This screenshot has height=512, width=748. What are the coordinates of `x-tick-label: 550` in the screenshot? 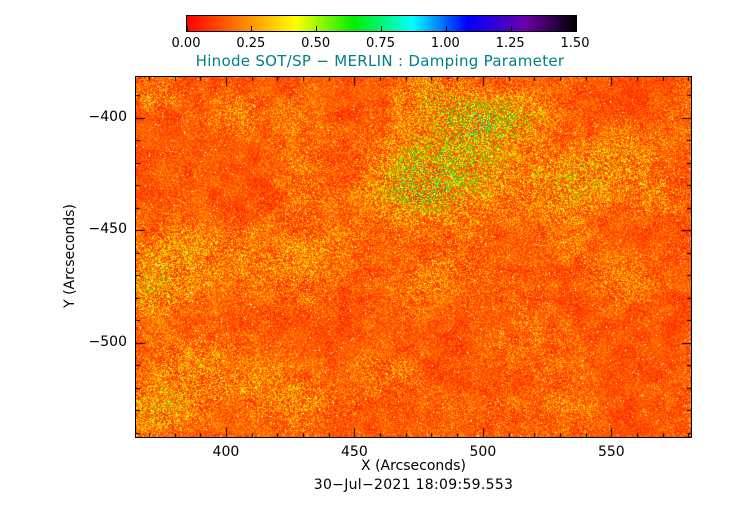 It's located at (611, 452).